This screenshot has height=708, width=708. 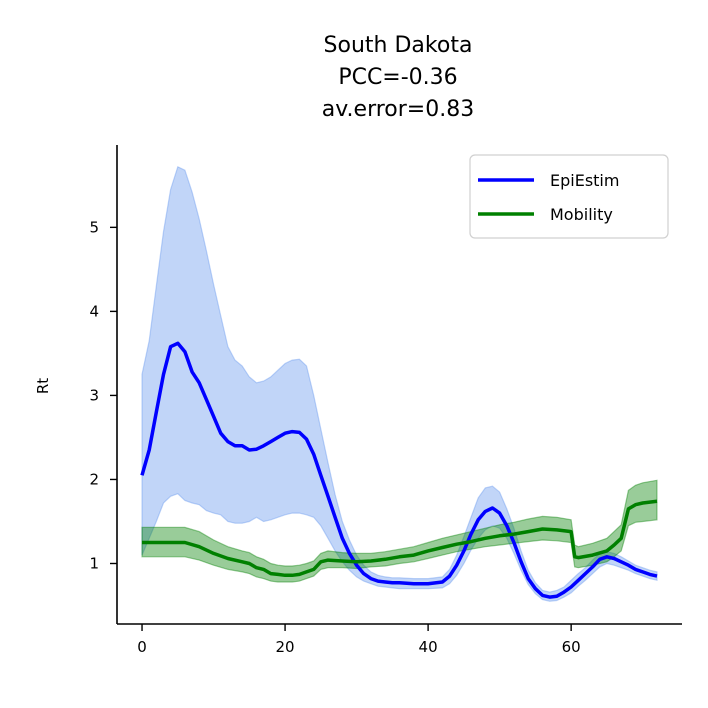 I want to click on x-tick-label-20: 20, so click(x=285, y=647).